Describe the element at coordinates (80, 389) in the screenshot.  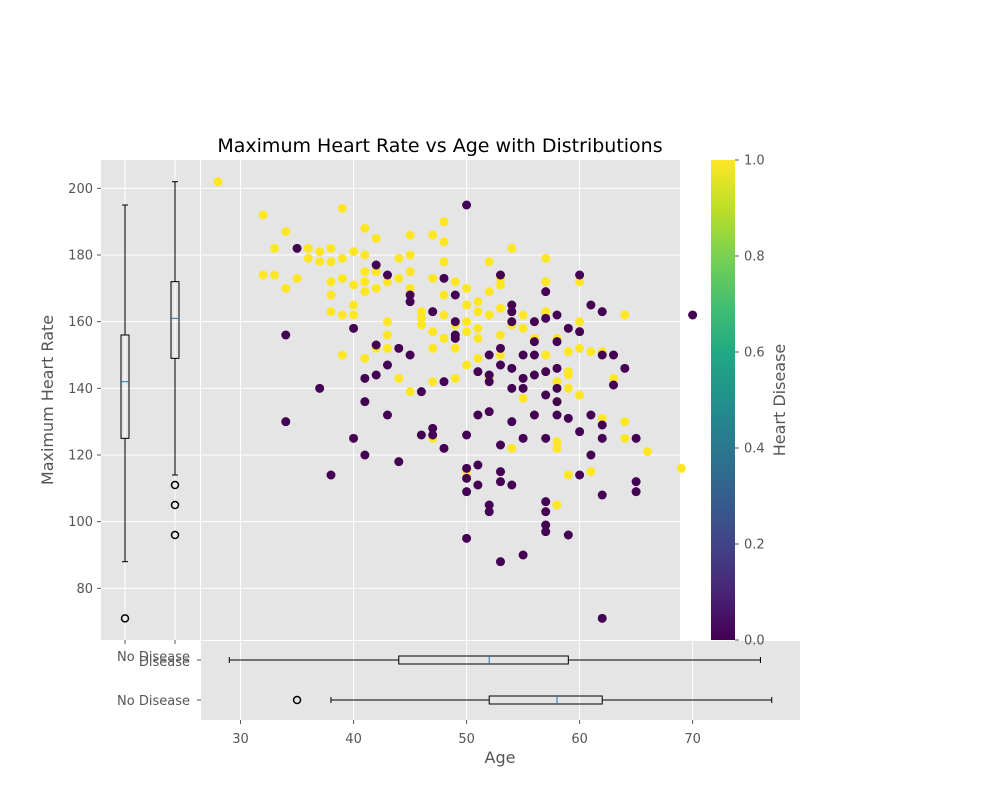
I see `y-tick-label: 140` at that location.